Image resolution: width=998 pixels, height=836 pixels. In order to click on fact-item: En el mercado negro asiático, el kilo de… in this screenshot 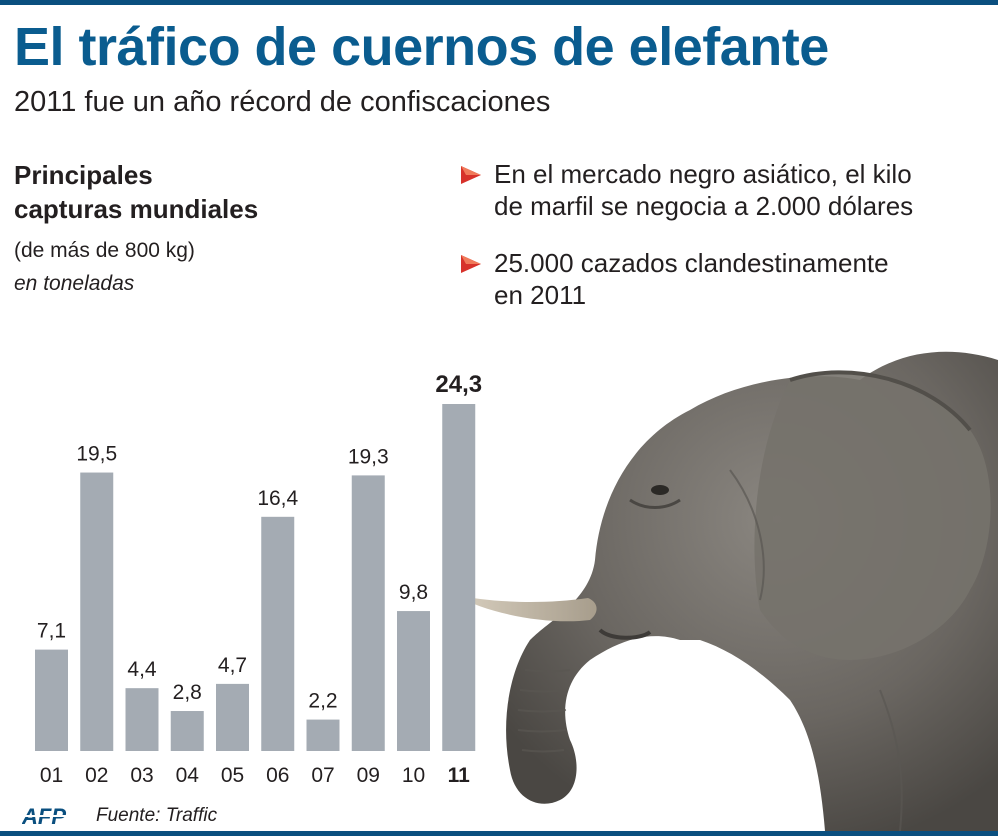, I will do `click(720, 190)`.